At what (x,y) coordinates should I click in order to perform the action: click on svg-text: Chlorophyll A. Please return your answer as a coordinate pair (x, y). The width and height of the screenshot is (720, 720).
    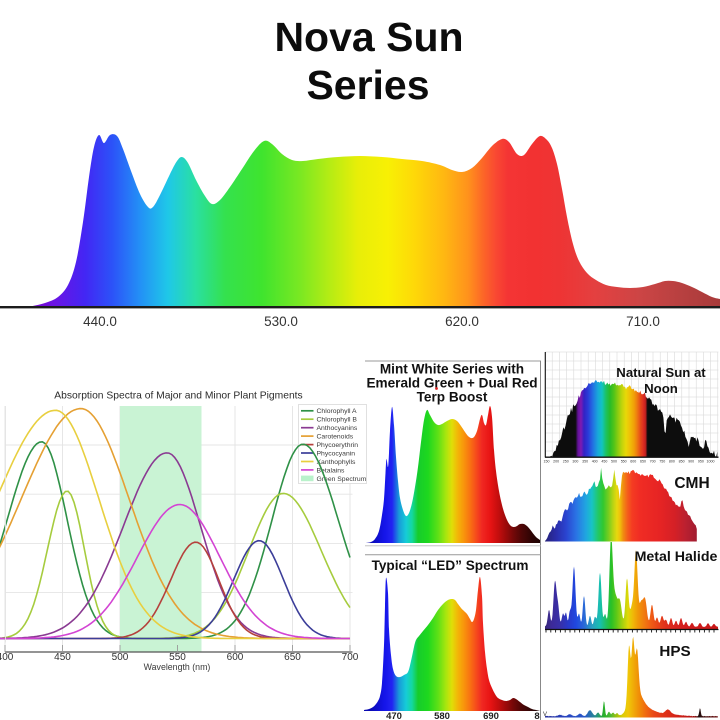
    Looking at the image, I should click on (337, 411).